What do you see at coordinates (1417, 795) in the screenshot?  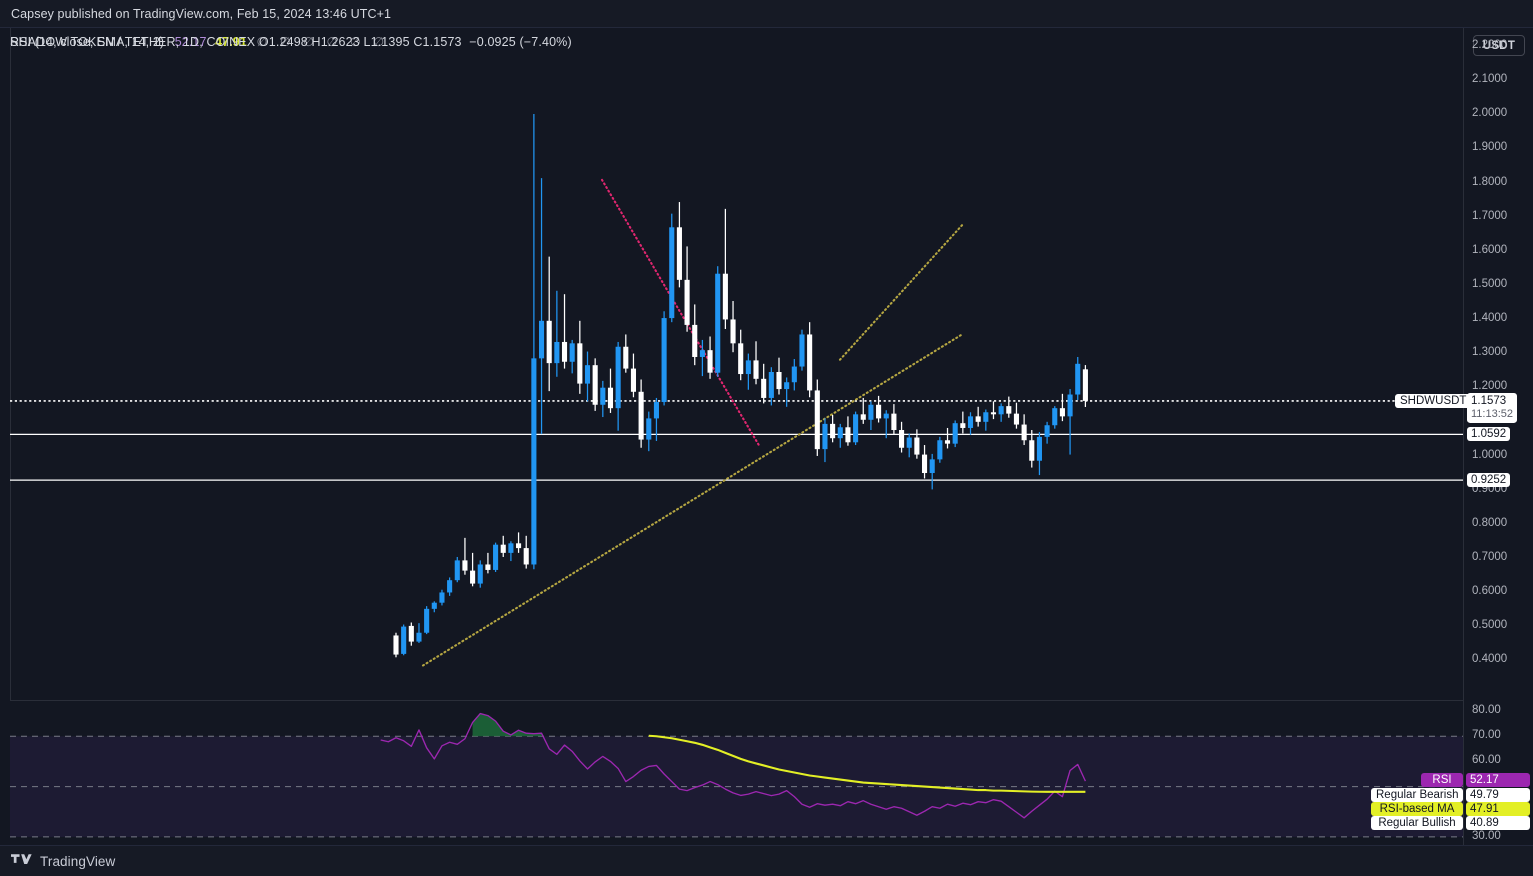 I see `badge-regular-bearish: Regular Bearish` at bounding box center [1417, 795].